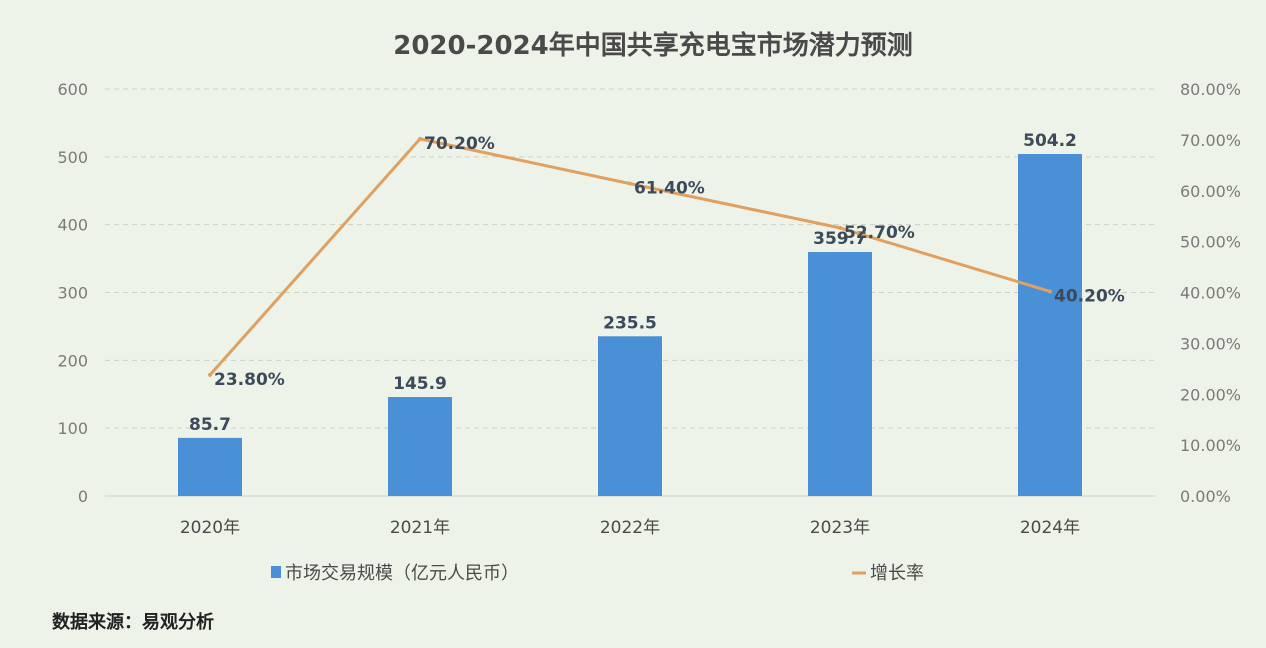 The height and width of the screenshot is (648, 1266). Describe the element at coordinates (1050, 141) in the screenshot. I see `bar-data-label: 504.2` at that location.